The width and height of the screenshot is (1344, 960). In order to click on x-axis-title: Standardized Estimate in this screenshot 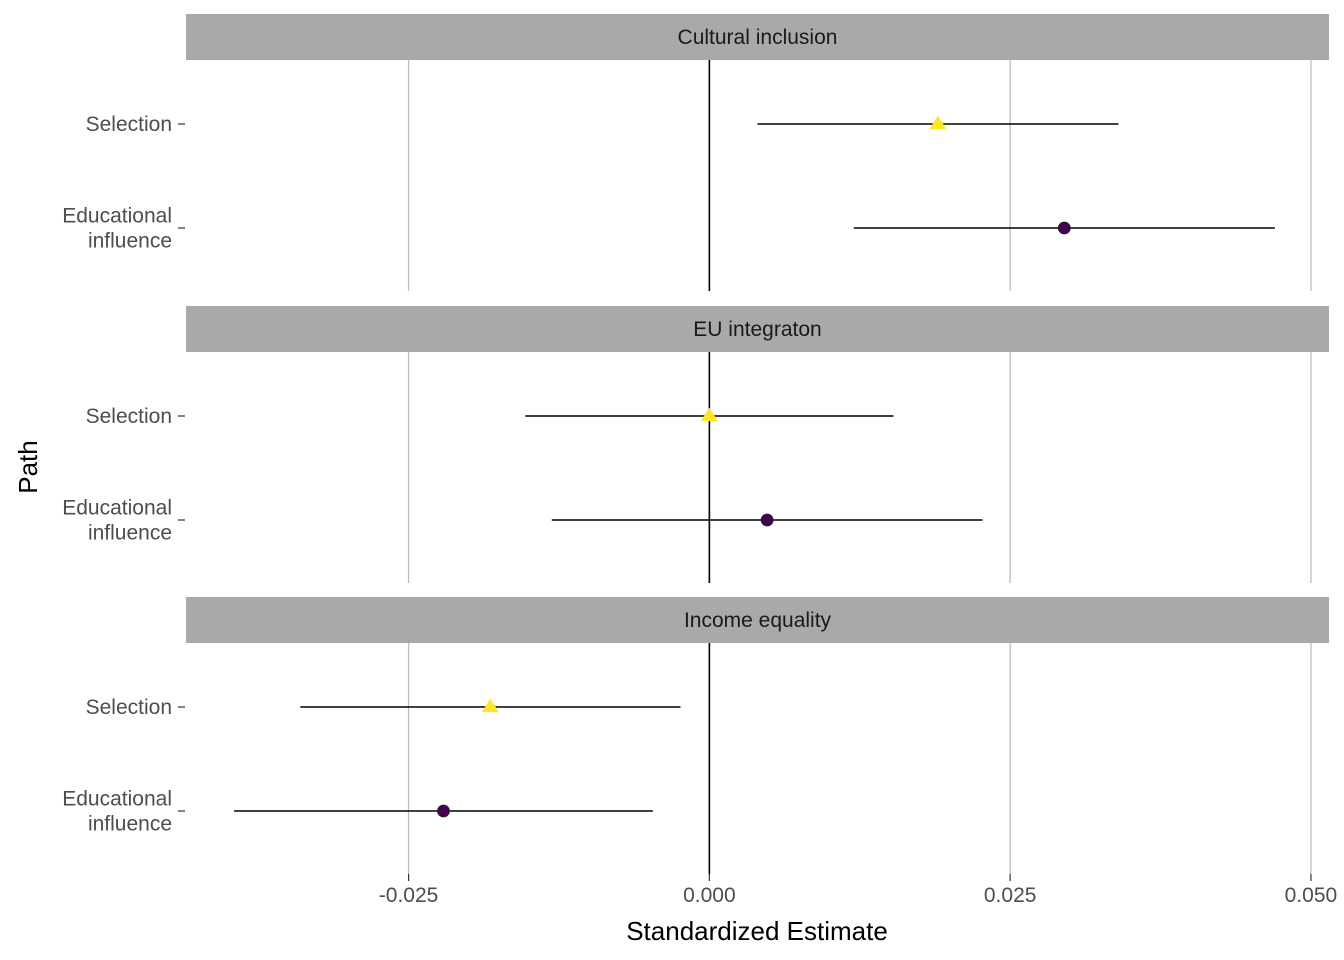, I will do `click(757, 931)`.